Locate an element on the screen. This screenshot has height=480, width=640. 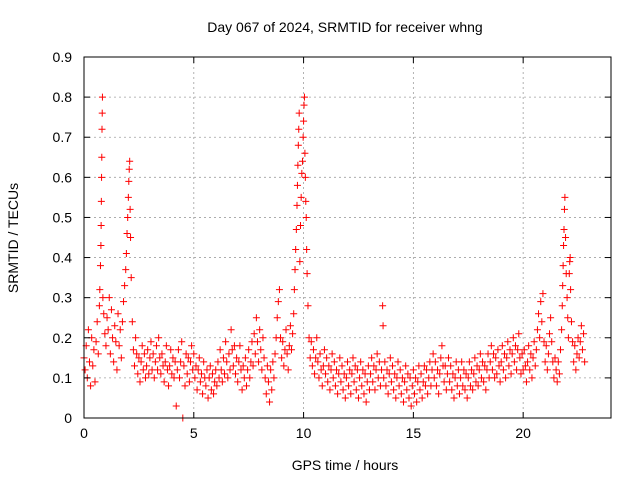
x-axis-label: GPS time / hours is located at coordinates (345, 465).